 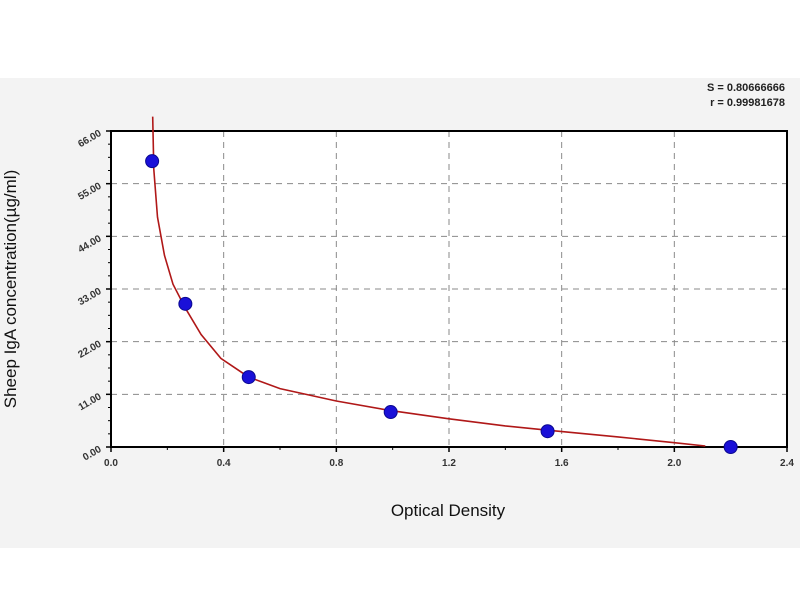 What do you see at coordinates (111, 463) in the screenshot?
I see `x-tick-label: 0.0` at bounding box center [111, 463].